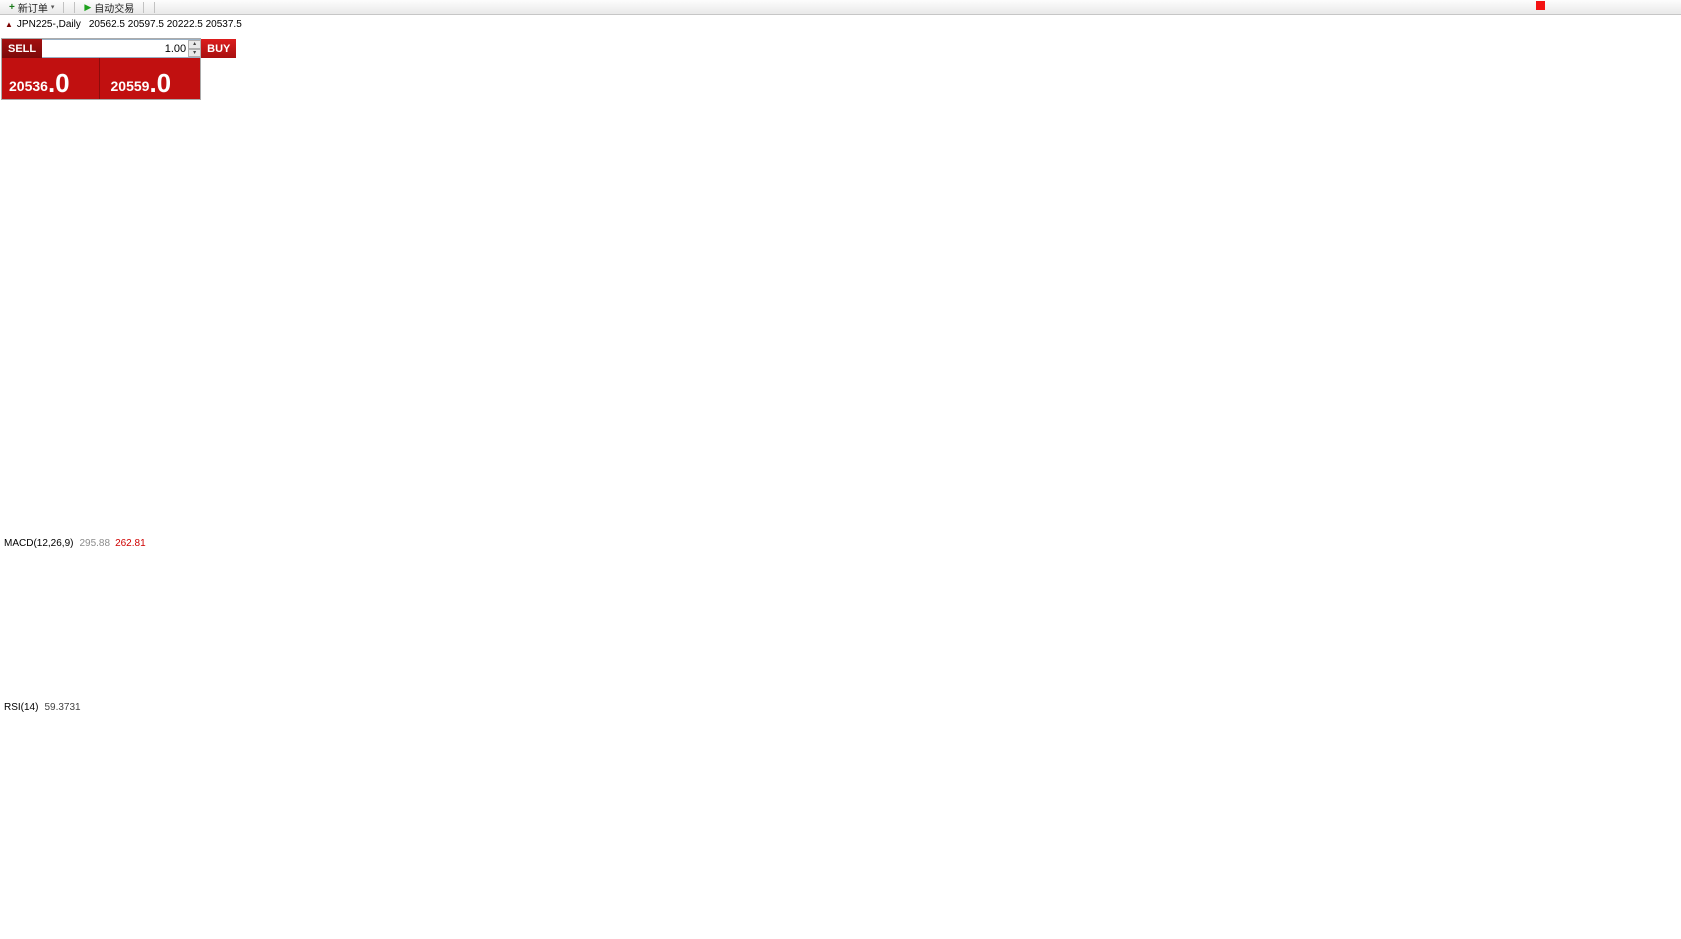 This screenshot has width=1681, height=939. Describe the element at coordinates (9, 24) in the screenshot. I see `one-click-collapse-arrow: ▲` at that location.